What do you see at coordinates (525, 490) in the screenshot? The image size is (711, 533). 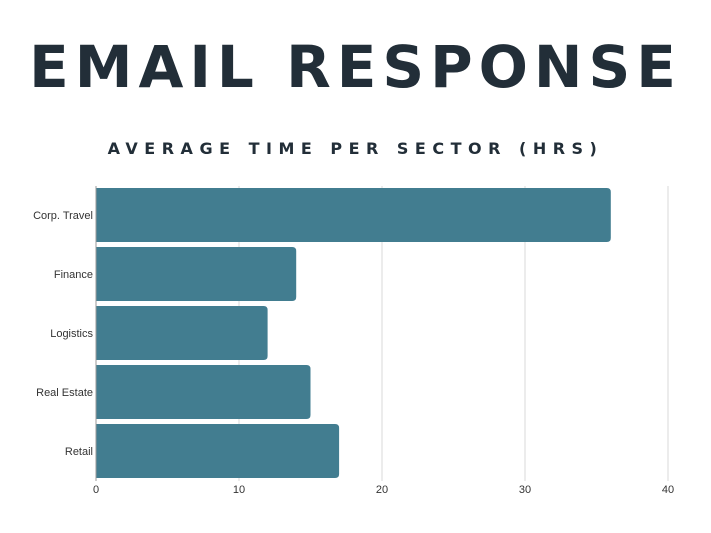 I see `x-tick-label-3: 30` at bounding box center [525, 490].